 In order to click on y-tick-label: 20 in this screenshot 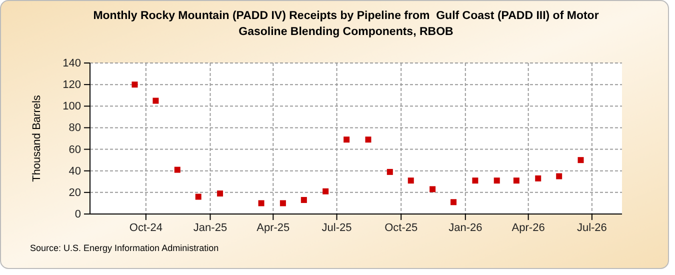, I will do `click(74, 192)`.